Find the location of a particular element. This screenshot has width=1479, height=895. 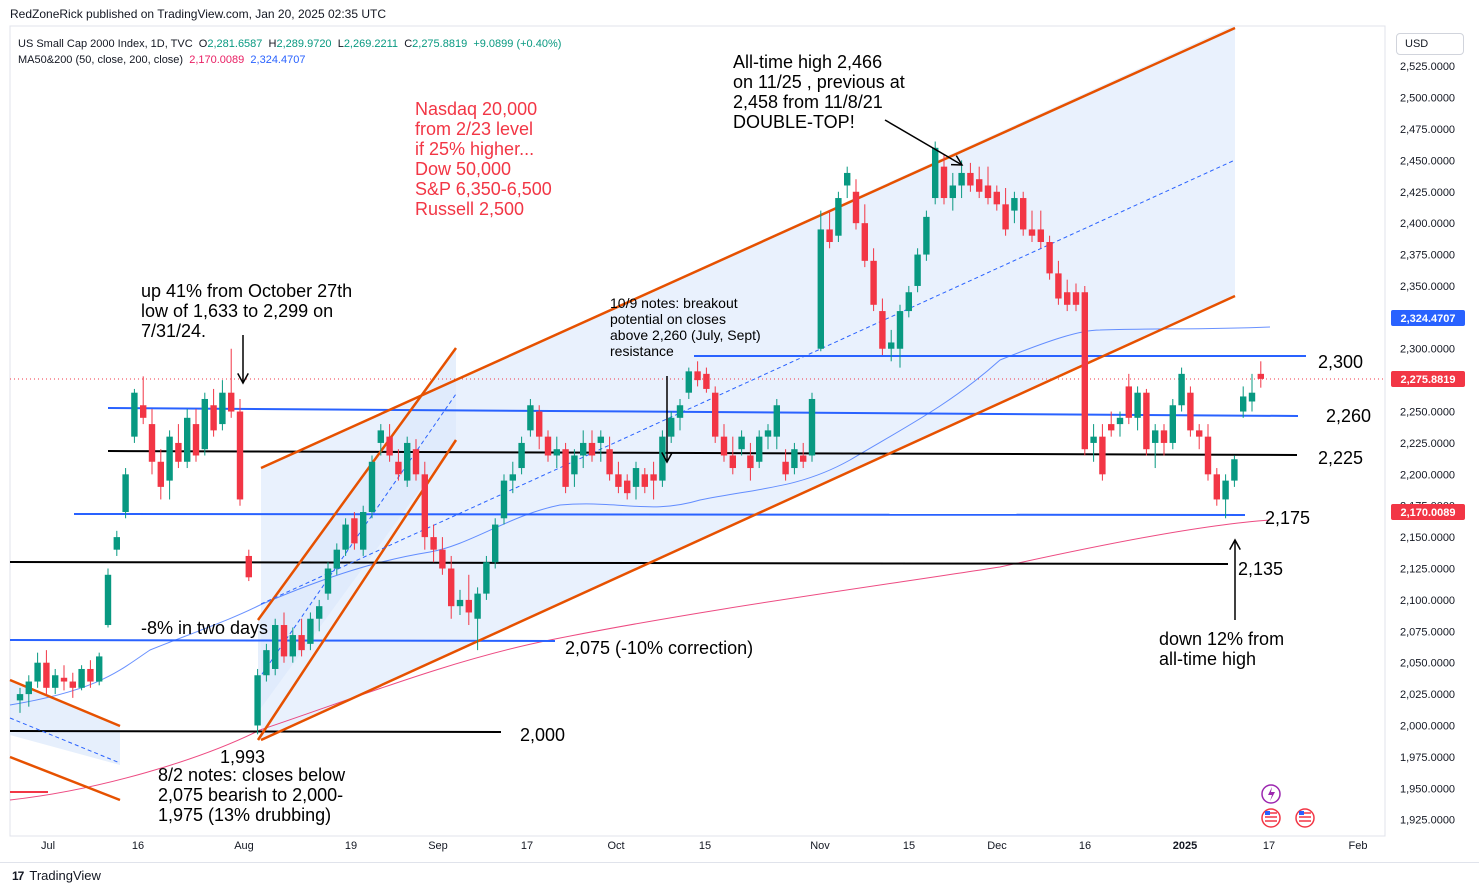

price-tick-label: 2,425.0000 is located at coordinates (1427, 193).